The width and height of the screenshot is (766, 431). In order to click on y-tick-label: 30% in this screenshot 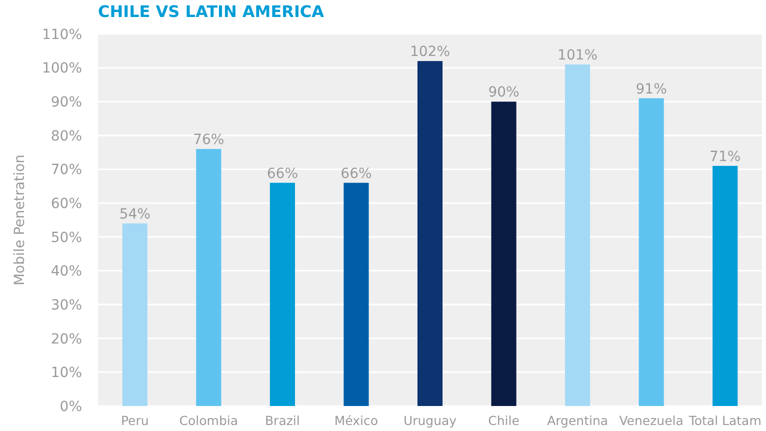, I will do `click(66, 305)`.